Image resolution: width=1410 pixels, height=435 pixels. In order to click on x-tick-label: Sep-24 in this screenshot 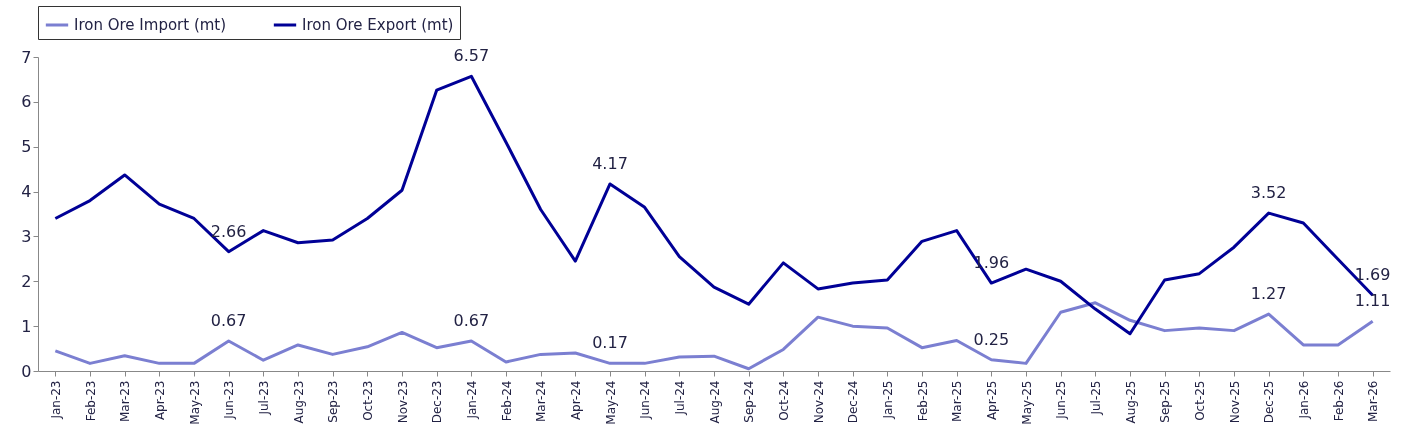, I will do `click(749, 401)`.